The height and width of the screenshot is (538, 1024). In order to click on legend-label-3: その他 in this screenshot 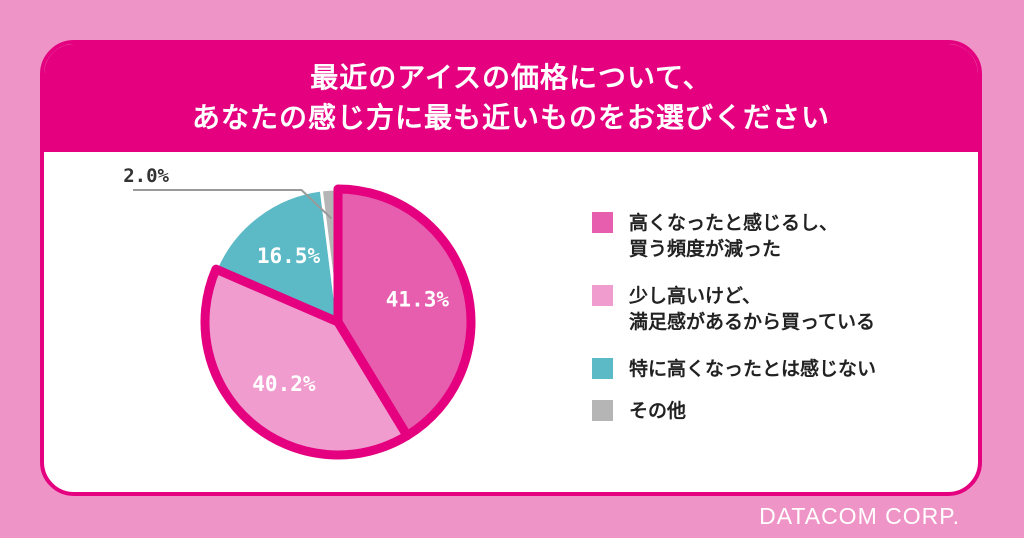, I will do `click(658, 411)`.